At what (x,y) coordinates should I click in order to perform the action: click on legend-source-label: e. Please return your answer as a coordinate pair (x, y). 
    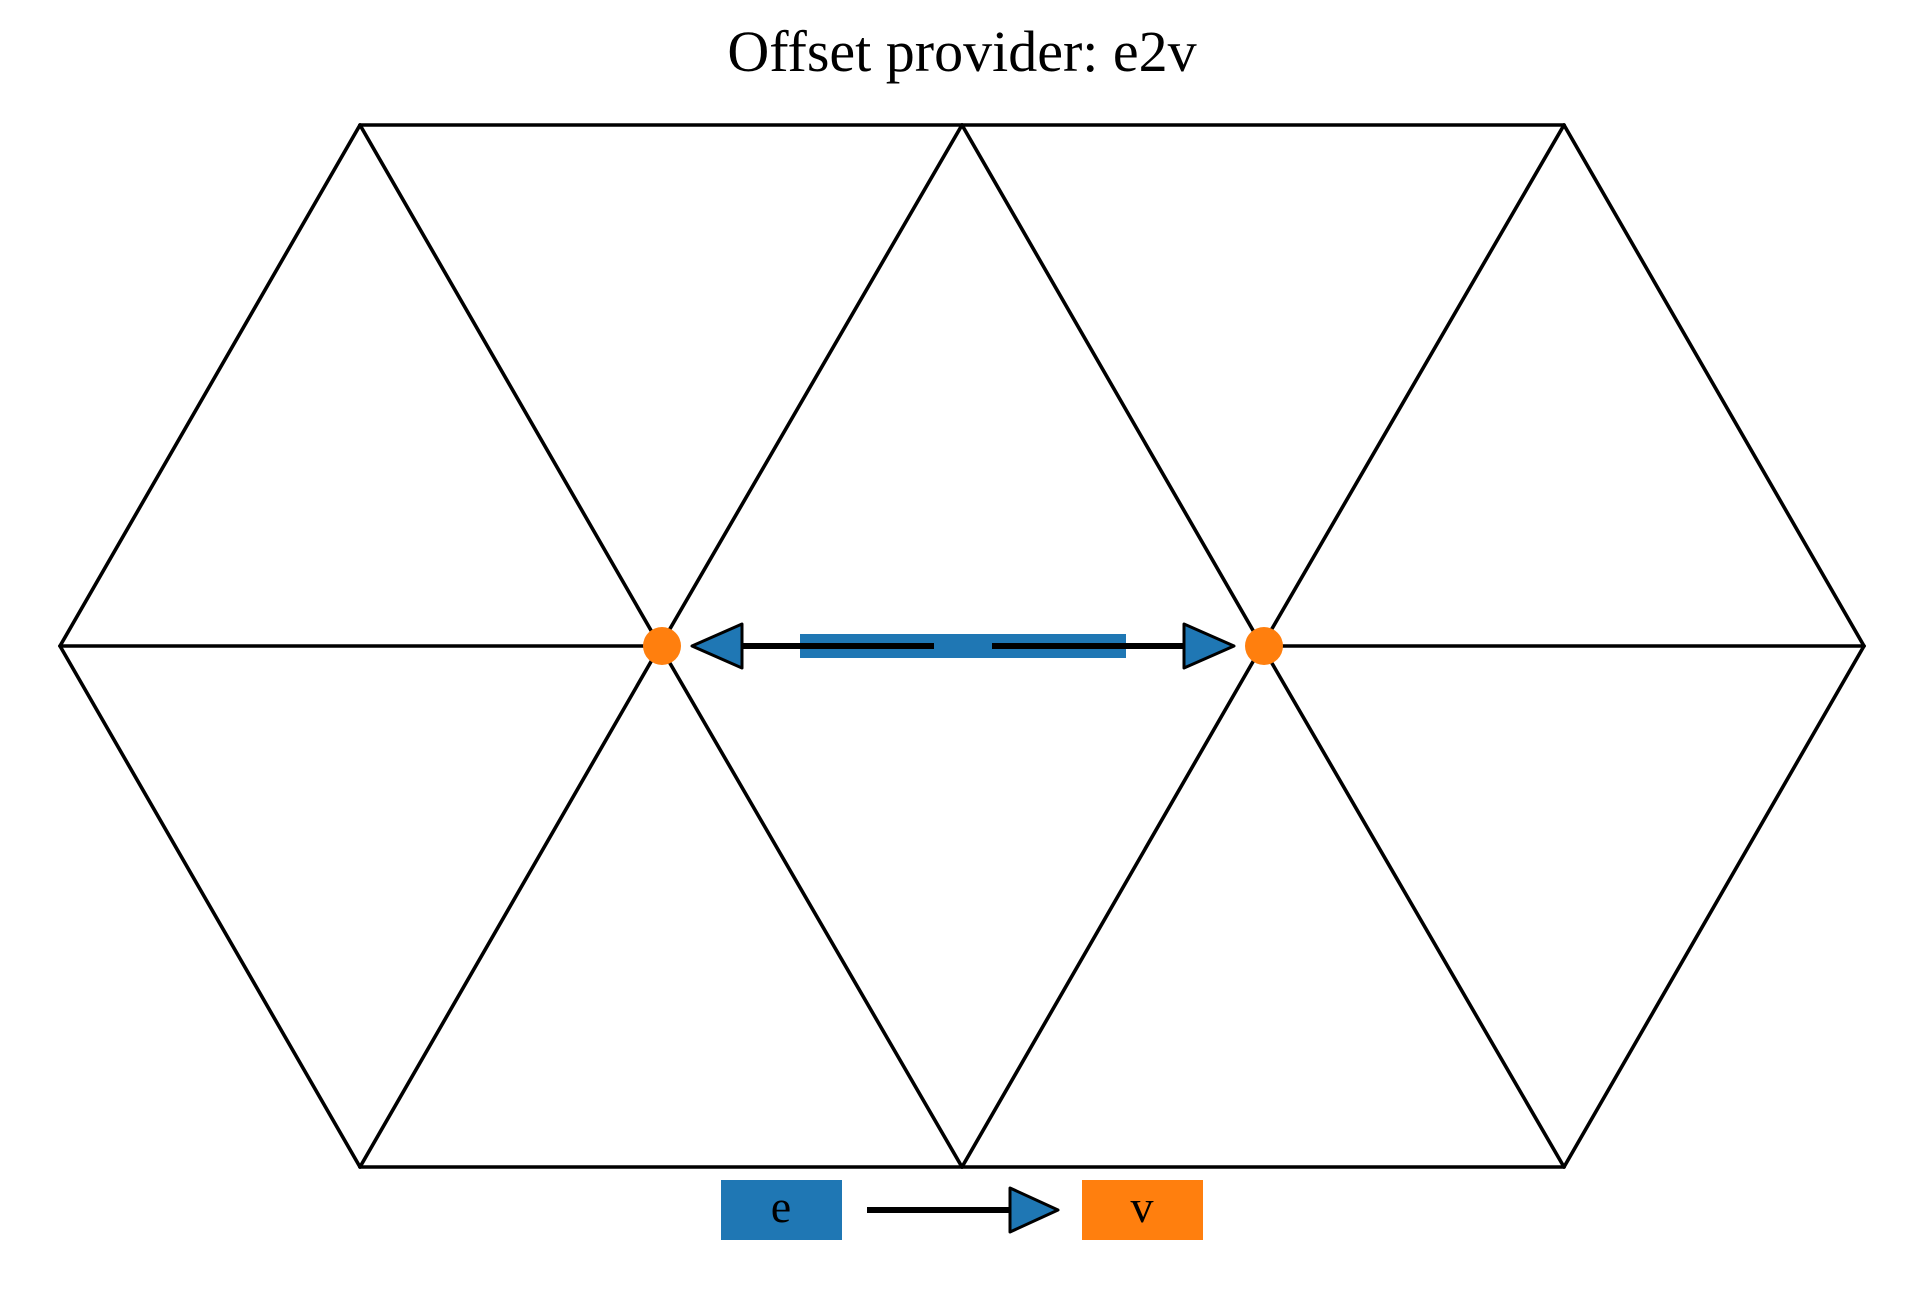
    Looking at the image, I should click on (781, 1206).